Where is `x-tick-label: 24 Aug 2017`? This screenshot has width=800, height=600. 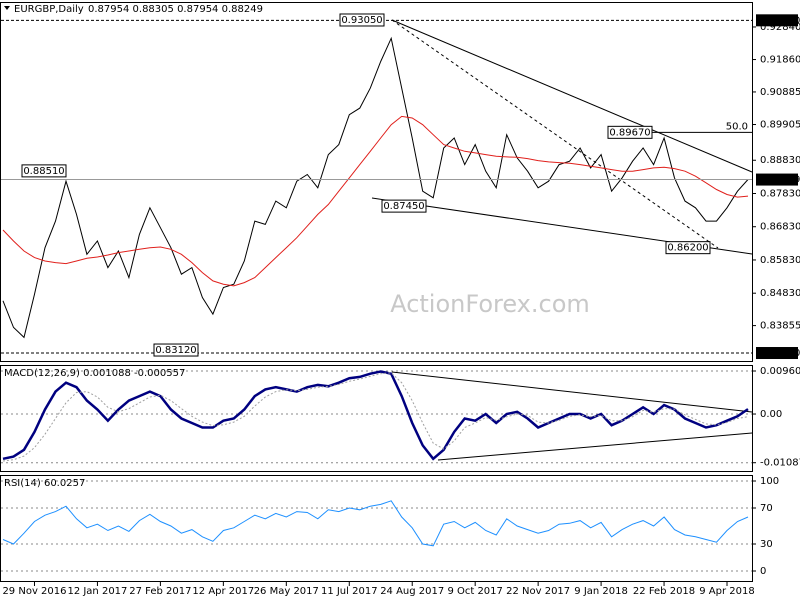
x-tick-label: 24 Aug 2017 is located at coordinates (412, 591).